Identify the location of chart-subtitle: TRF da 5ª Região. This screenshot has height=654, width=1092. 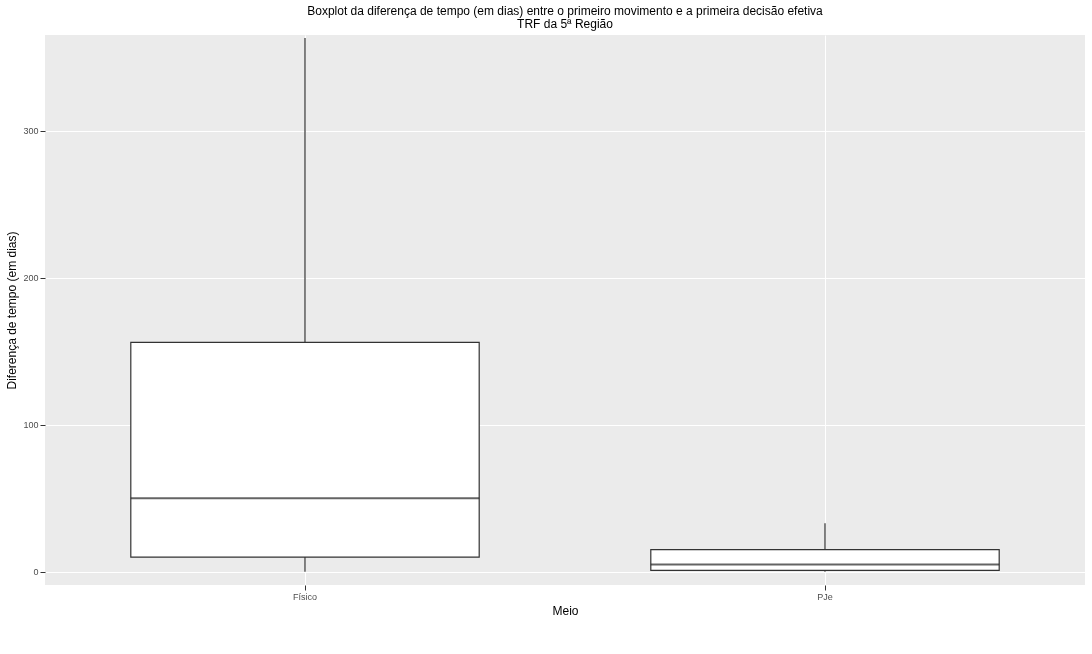
(565, 24).